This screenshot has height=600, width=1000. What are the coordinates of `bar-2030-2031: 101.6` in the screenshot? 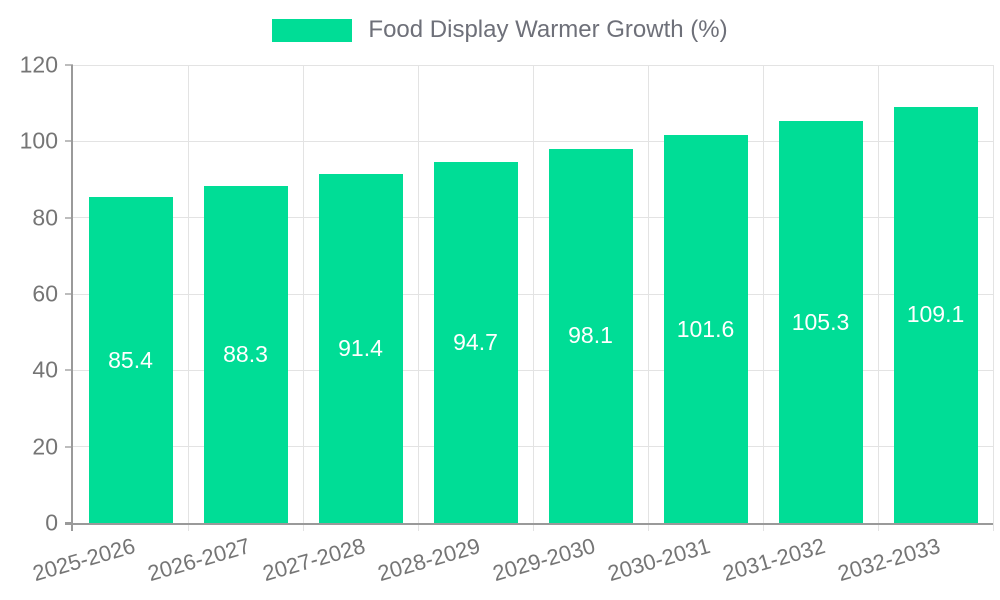 It's located at (705, 329).